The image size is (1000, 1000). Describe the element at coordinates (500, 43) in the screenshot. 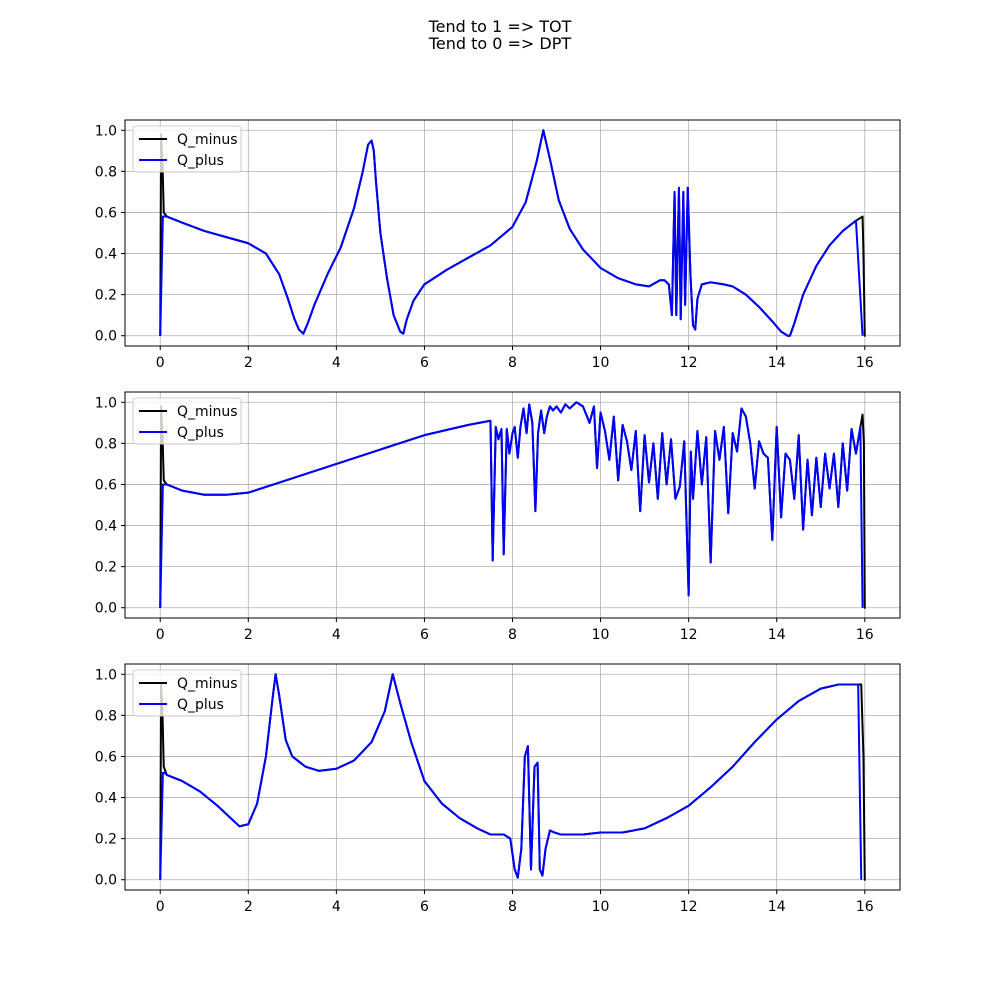

I see `figure-title-line-2: Tend to 0 => DPT` at that location.